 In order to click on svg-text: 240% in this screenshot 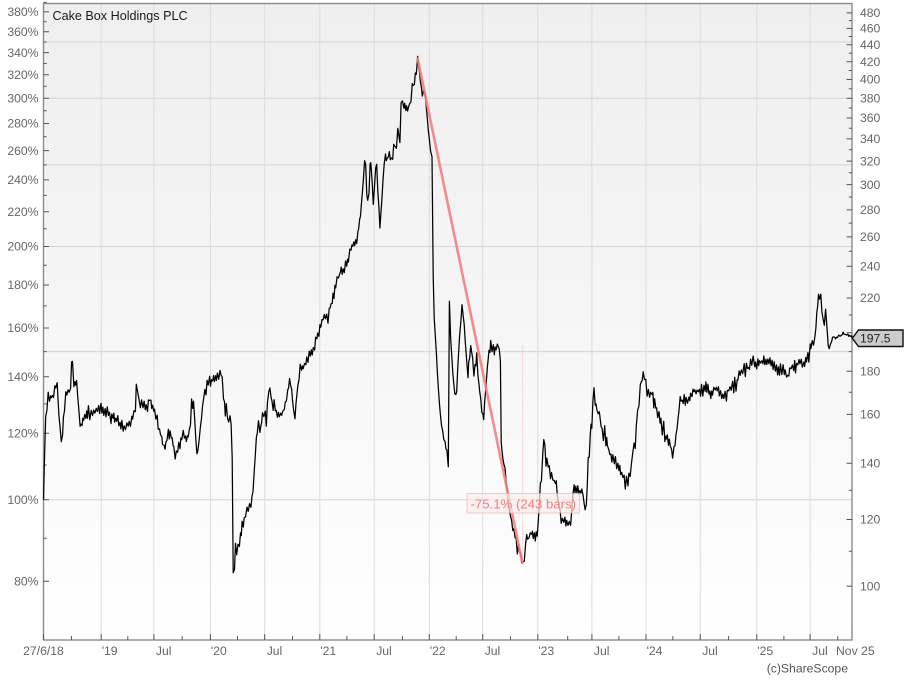, I will do `click(22, 180)`.